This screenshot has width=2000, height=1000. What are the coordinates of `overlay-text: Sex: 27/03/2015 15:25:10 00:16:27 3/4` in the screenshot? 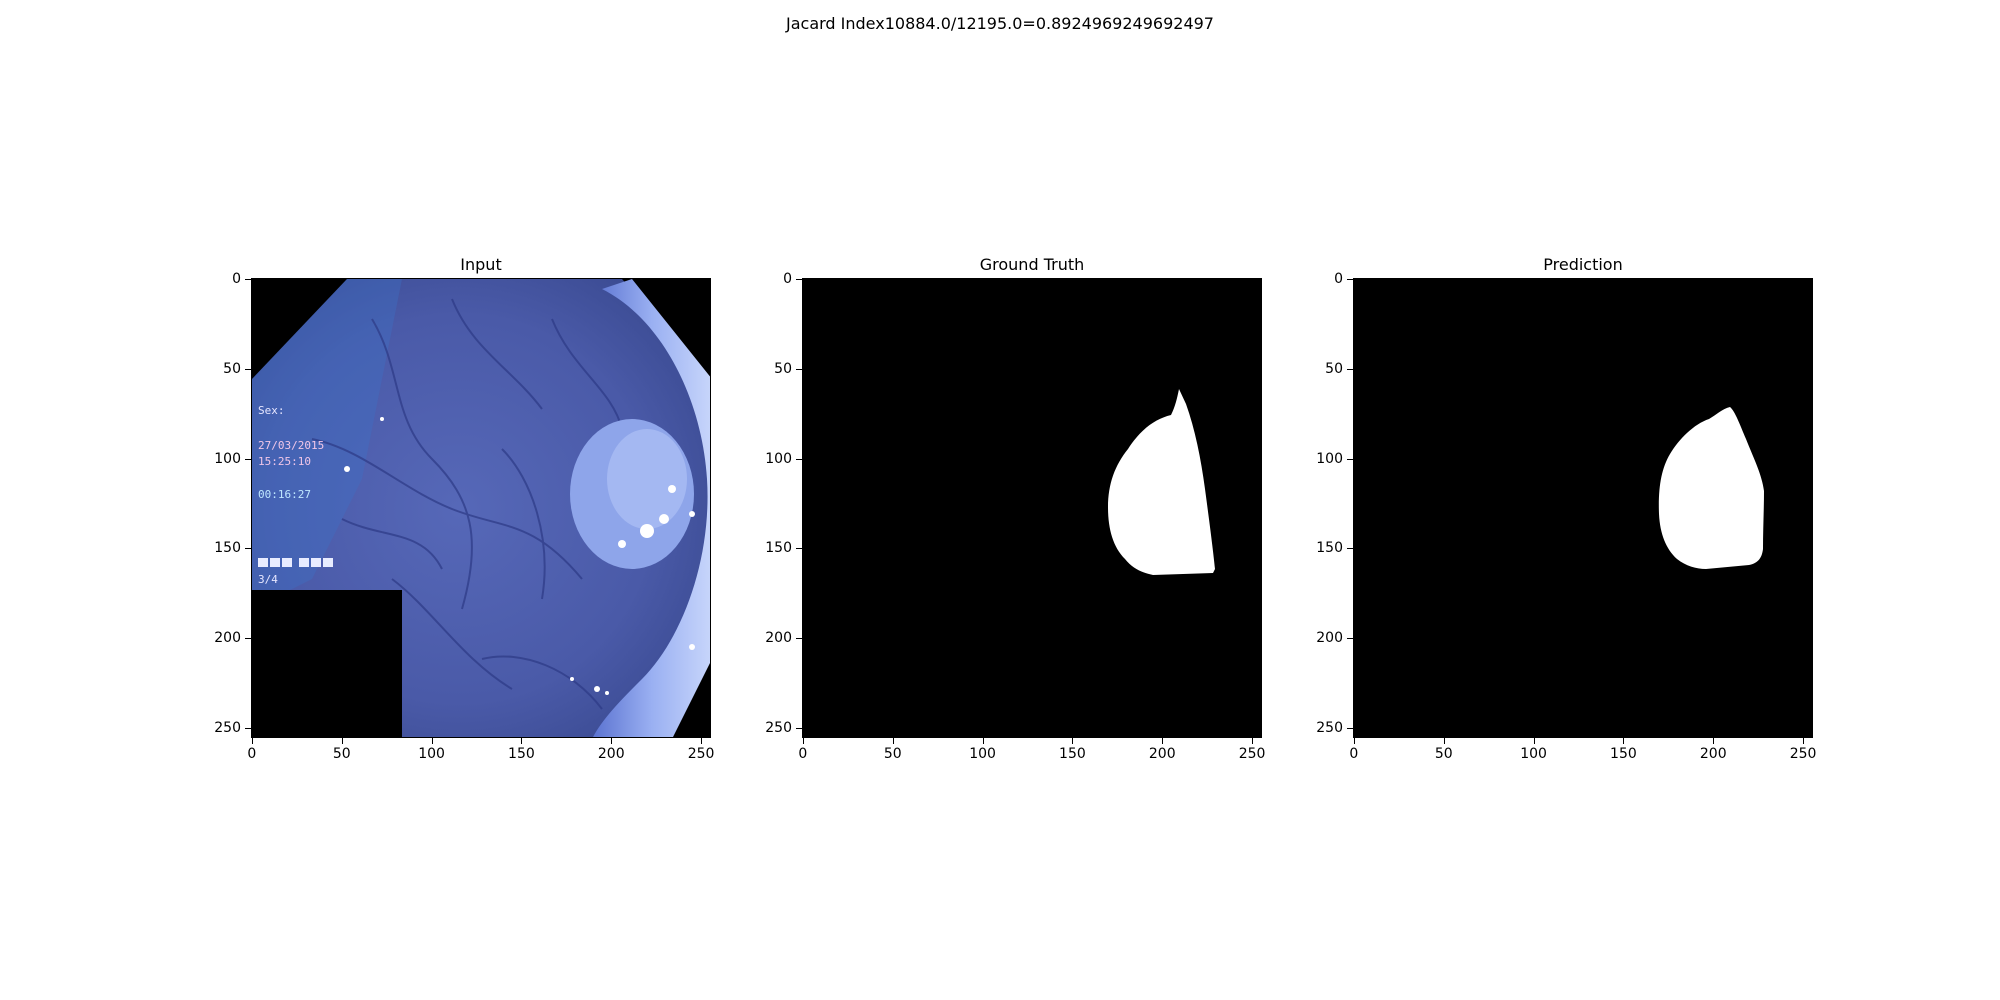 It's located at (291, 495).